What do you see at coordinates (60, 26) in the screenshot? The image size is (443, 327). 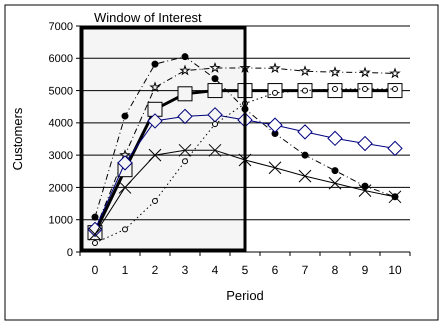 I see `y-tick-label: 7000` at bounding box center [60, 26].